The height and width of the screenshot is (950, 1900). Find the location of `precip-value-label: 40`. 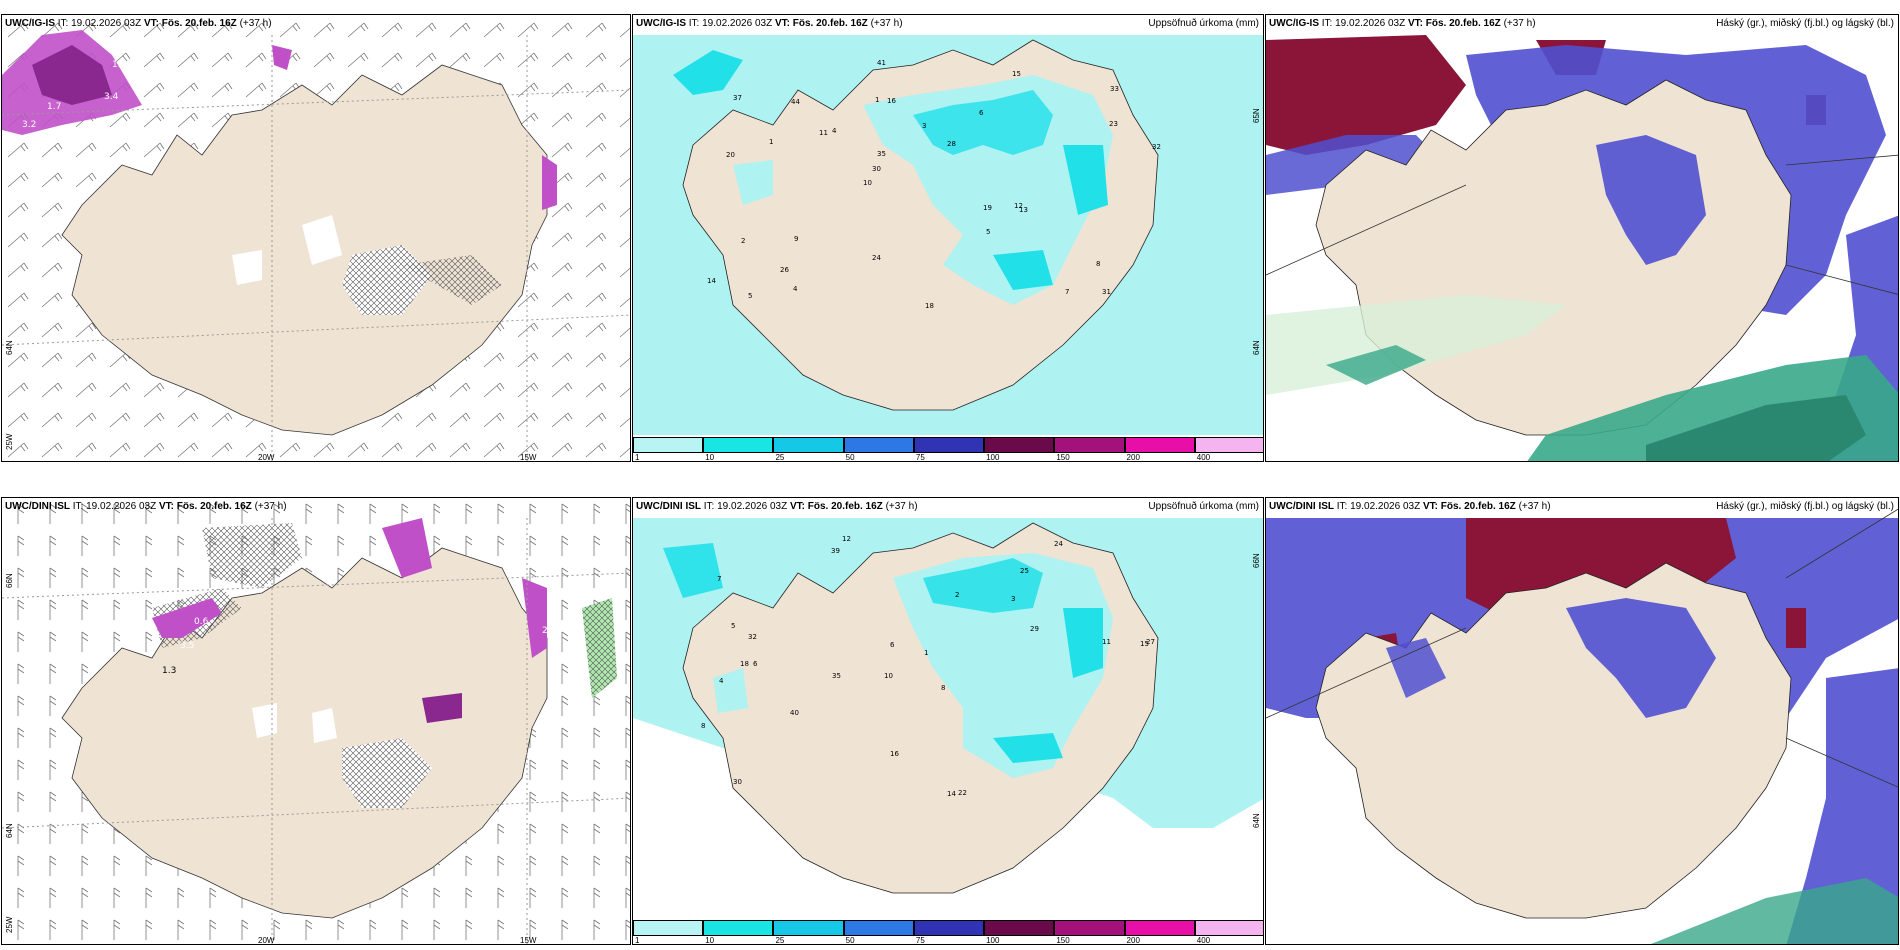

precip-value-label: 40 is located at coordinates (794, 713).